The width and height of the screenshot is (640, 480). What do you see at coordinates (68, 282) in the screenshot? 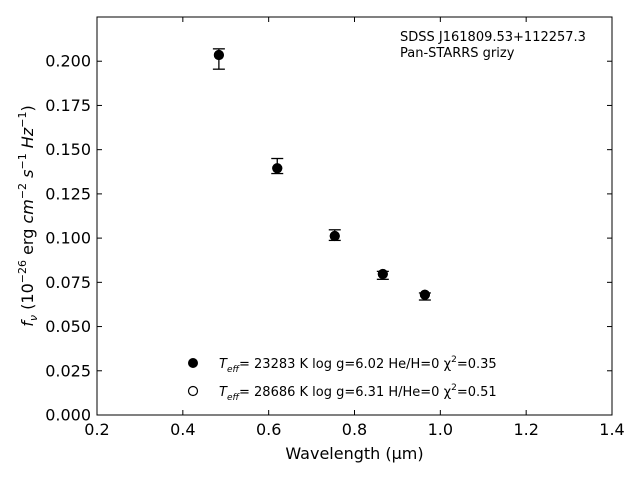
I see `y-tick-label: 0.075` at bounding box center [68, 282].